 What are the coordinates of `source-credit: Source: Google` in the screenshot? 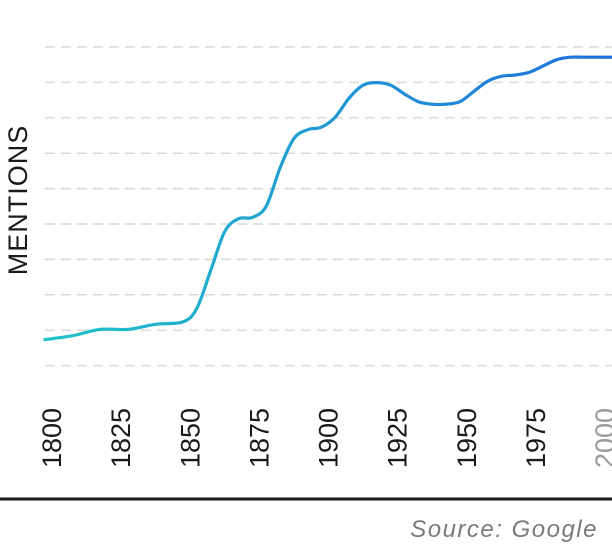 It's located at (504, 529).